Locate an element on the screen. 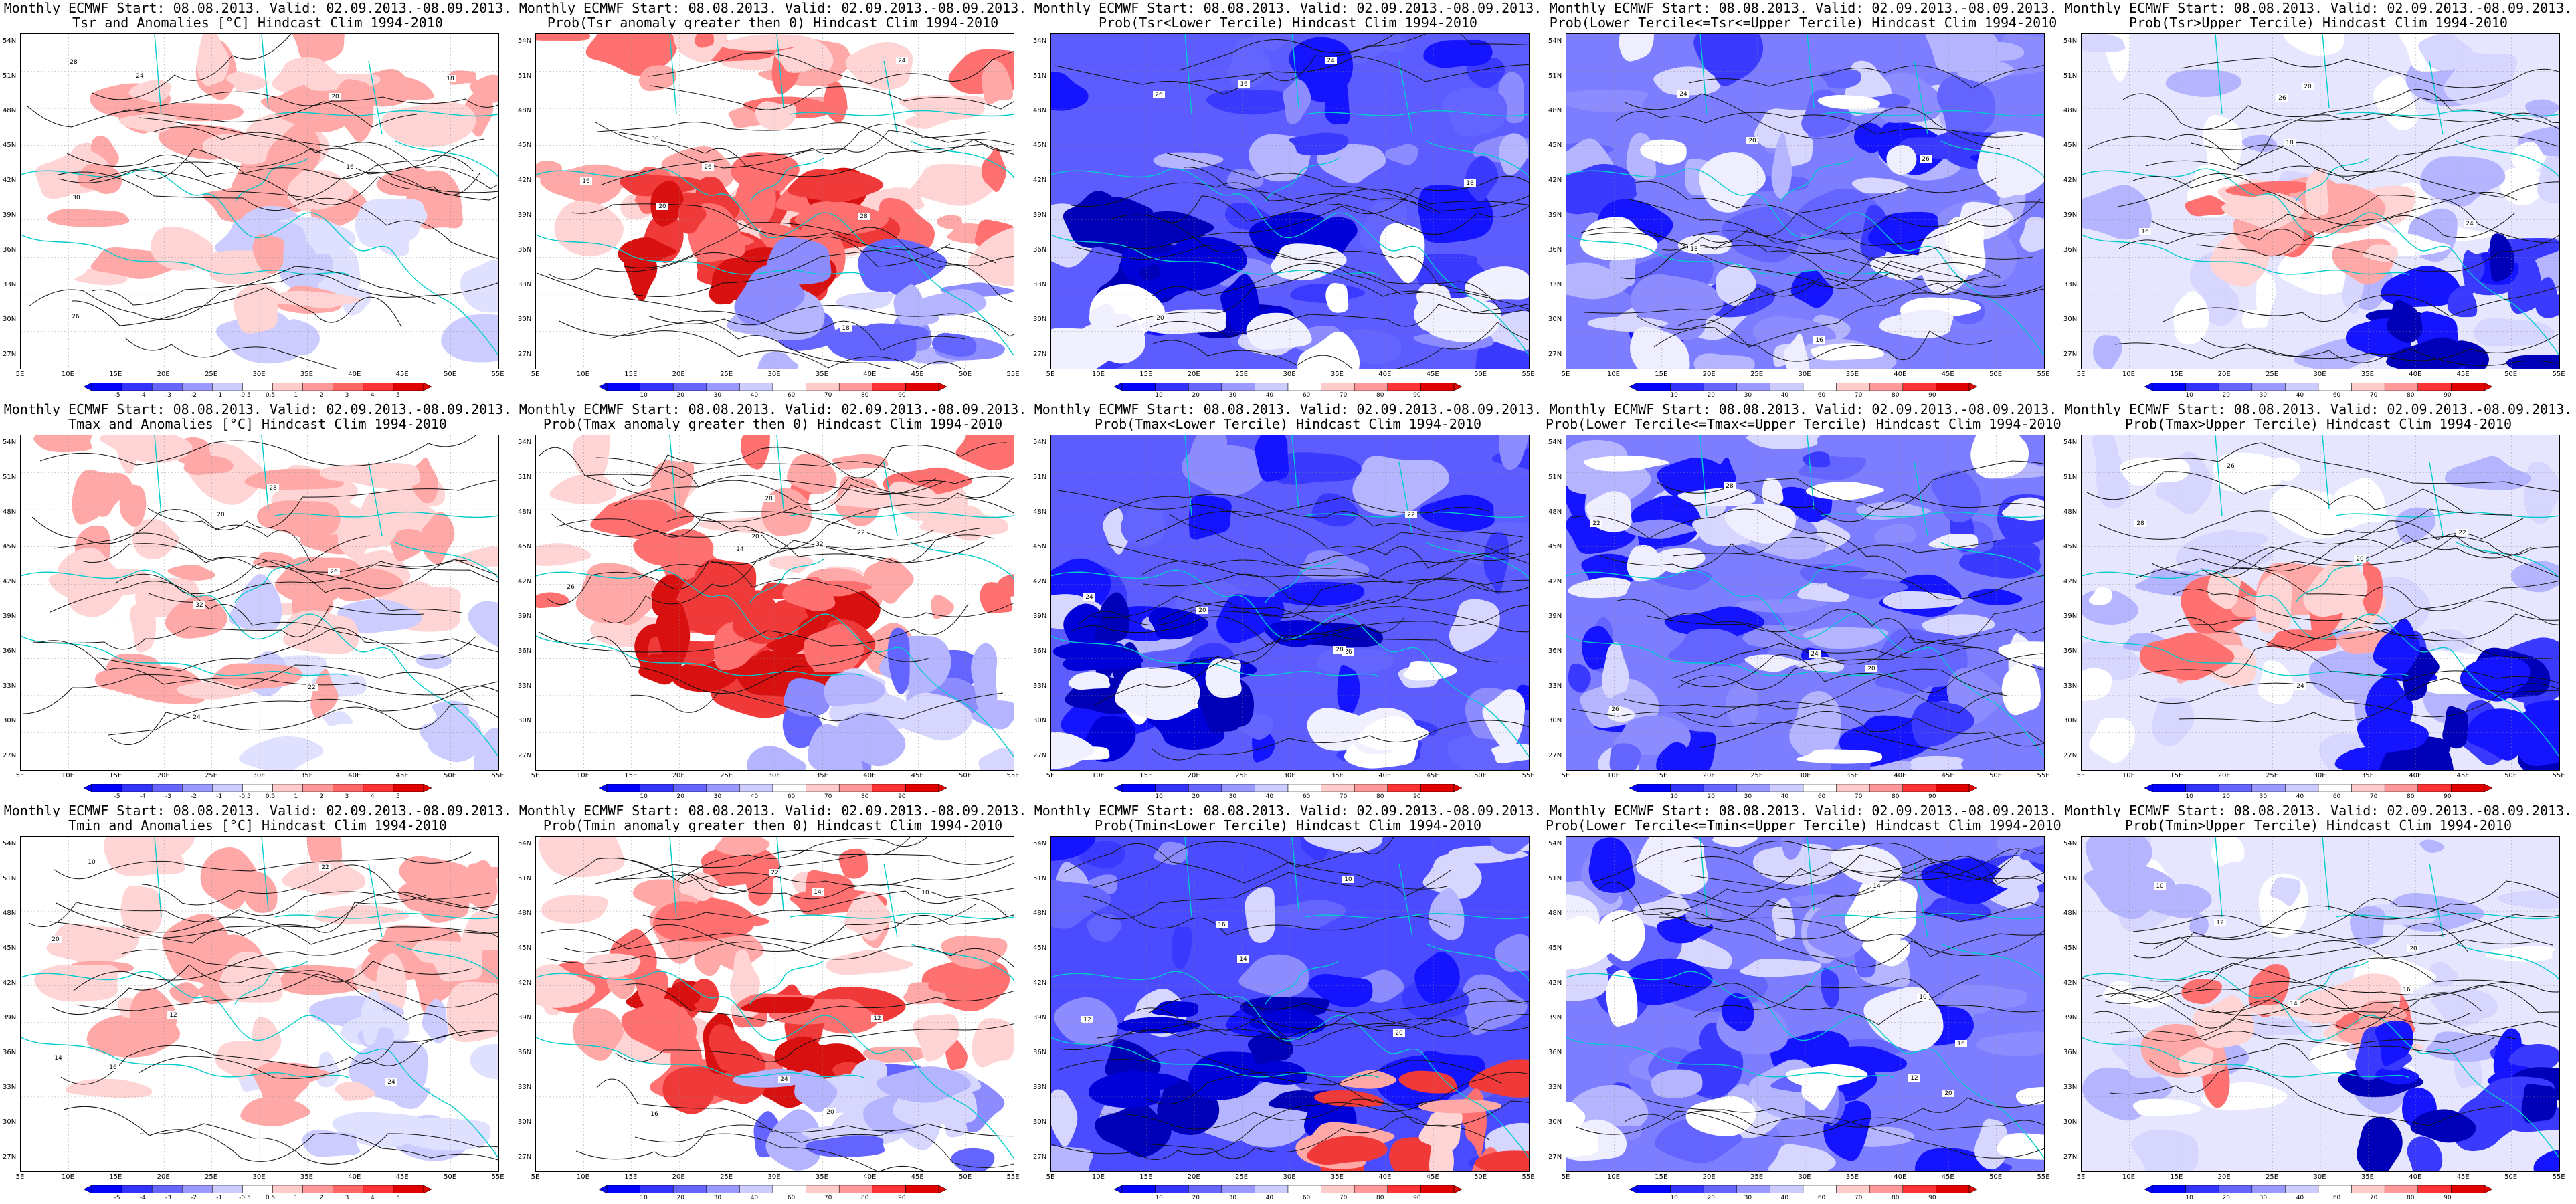  latitude-label: 39N is located at coordinates (1040, 215).